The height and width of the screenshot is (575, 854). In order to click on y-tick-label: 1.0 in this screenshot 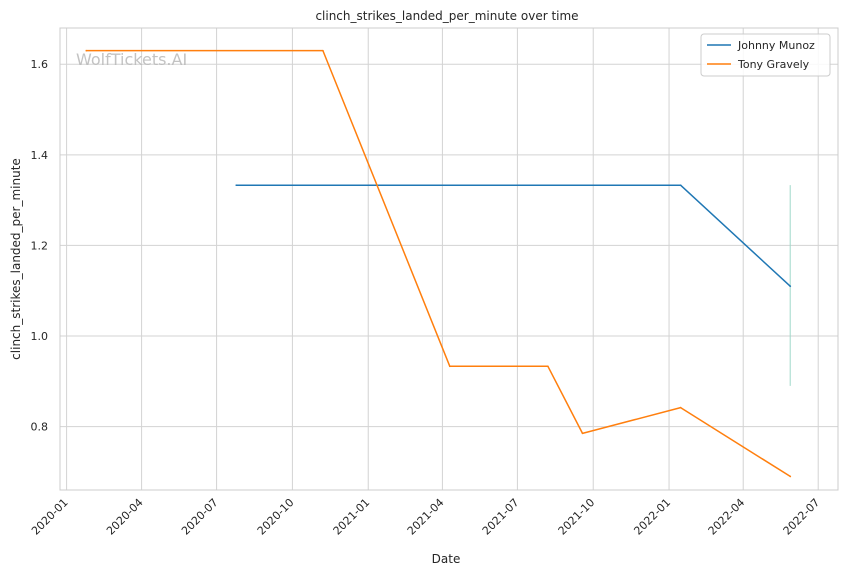, I will do `click(40, 336)`.